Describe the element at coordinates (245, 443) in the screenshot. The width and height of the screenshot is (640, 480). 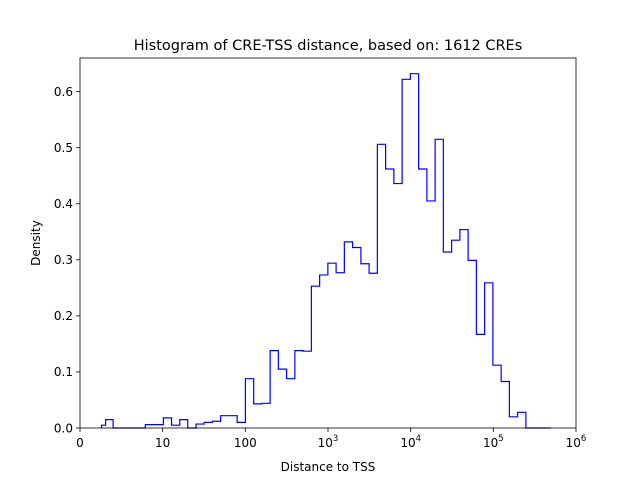
I see `x-tick-label: 100` at that location.